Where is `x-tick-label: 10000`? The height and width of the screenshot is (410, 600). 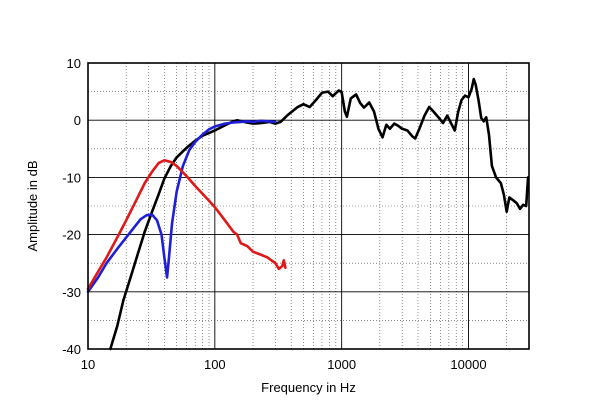
x-tick-label: 10000 is located at coordinates (468, 364).